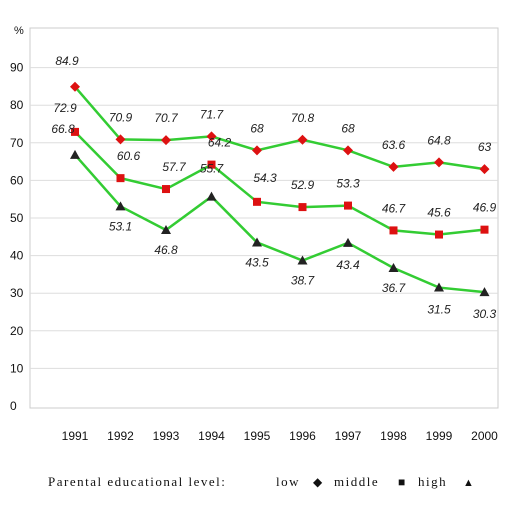 The height and width of the screenshot is (512, 512). Describe the element at coordinates (75, 436) in the screenshot. I see `x-tick-label: 1991` at that location.